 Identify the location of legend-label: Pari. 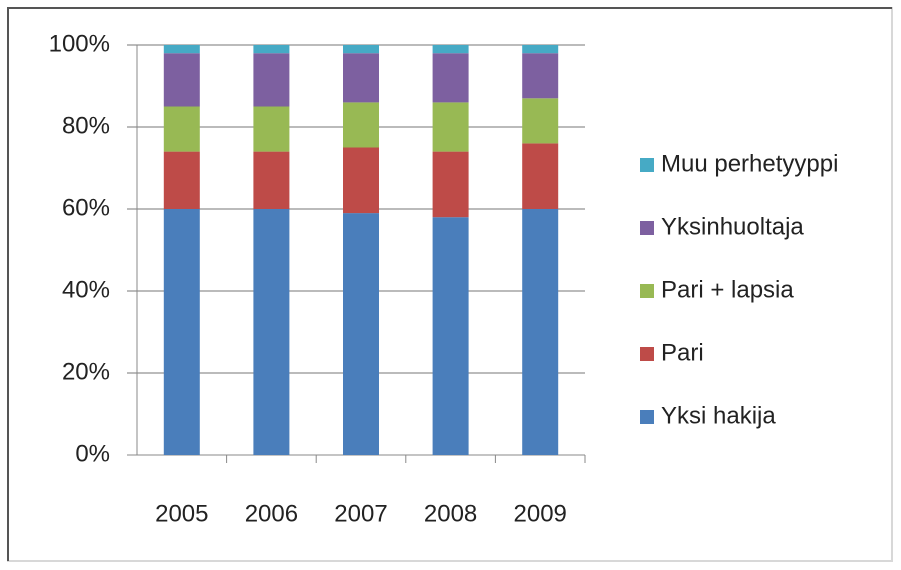
(682, 352).